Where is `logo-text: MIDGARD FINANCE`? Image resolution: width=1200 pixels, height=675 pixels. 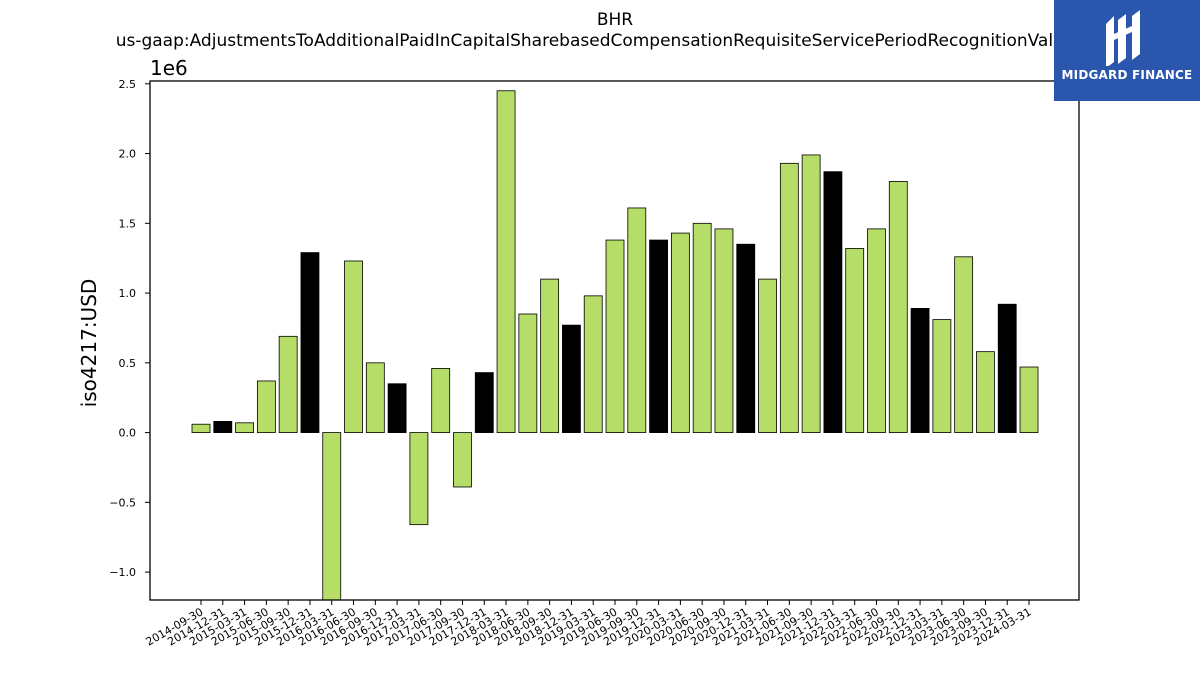 logo-text: MIDGARD FINANCE is located at coordinates (1127, 75).